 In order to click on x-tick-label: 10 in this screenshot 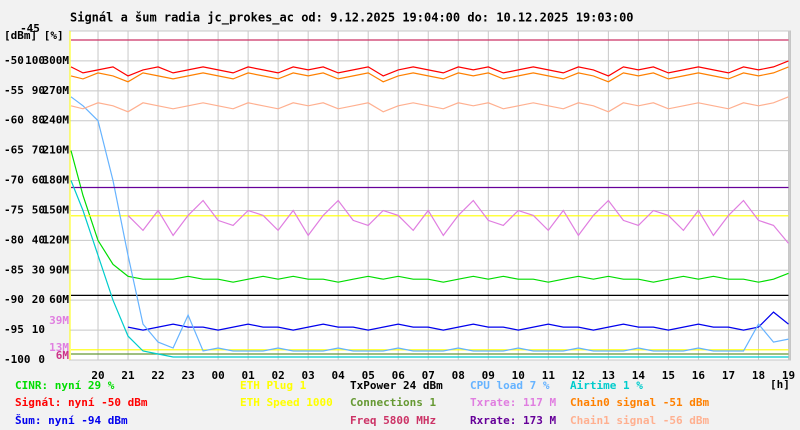, I will do `click(518, 375)`.